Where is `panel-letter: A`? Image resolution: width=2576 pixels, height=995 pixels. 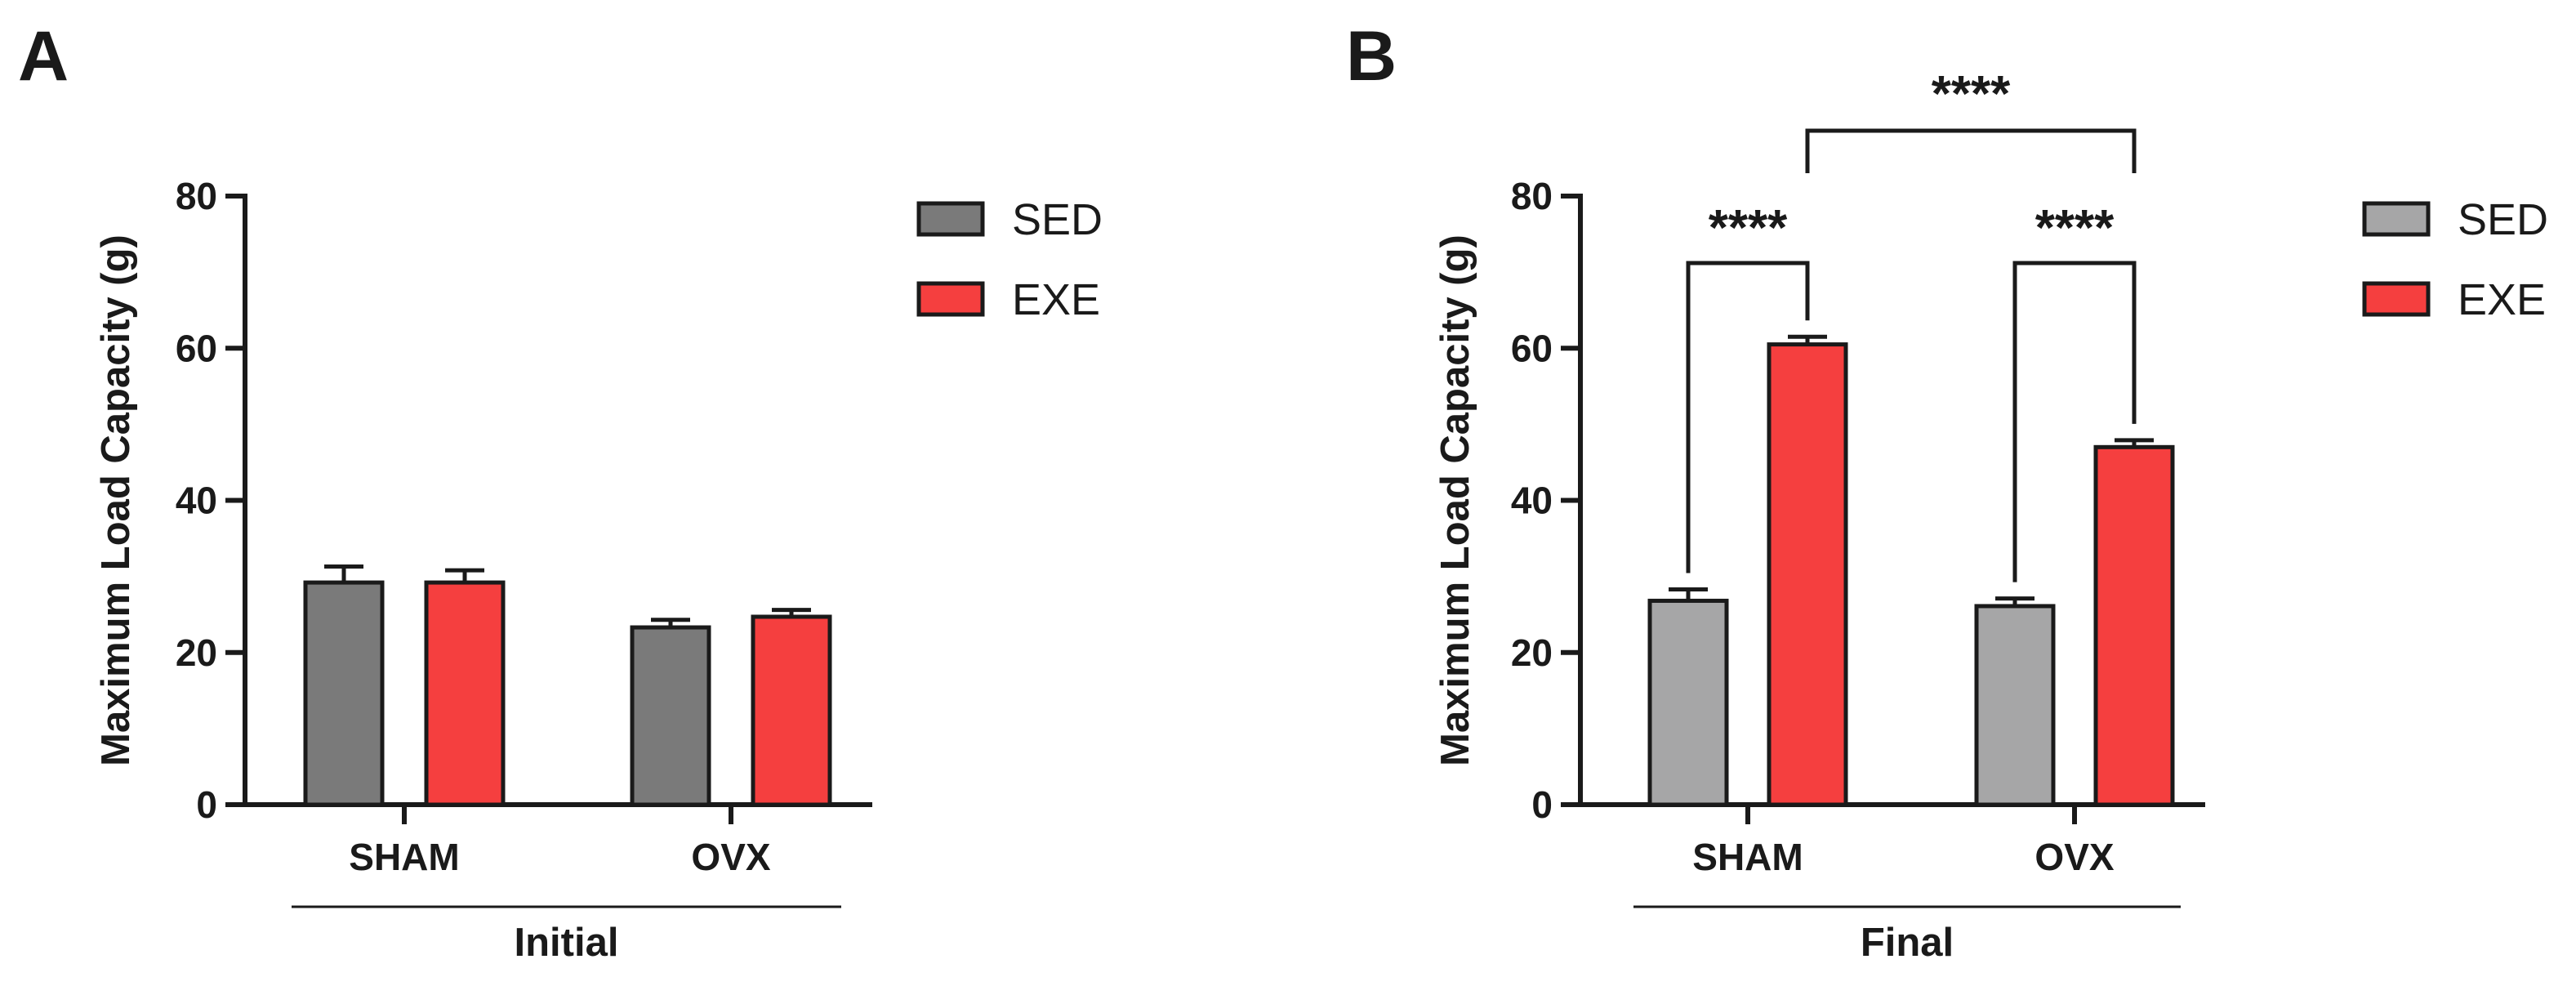 panel-letter: A is located at coordinates (43, 56).